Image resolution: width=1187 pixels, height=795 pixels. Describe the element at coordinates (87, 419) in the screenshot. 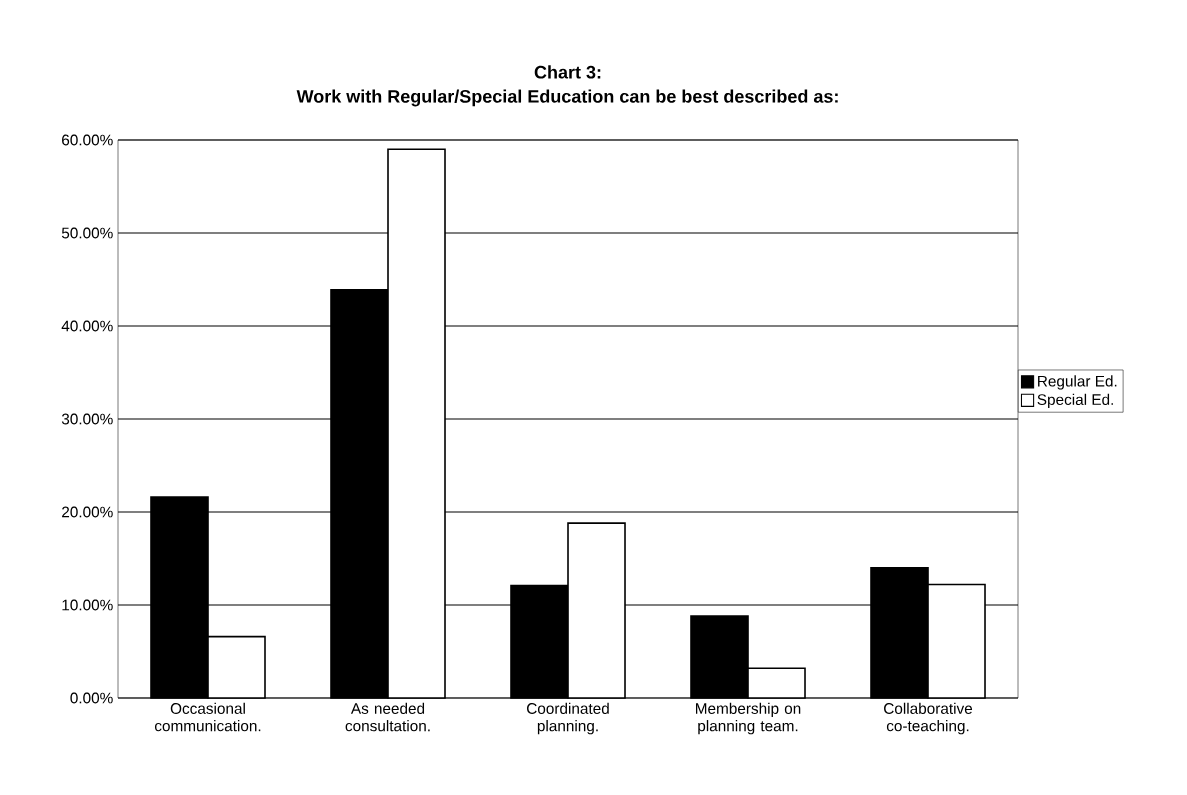

I see `y-tick-label: 30.00%` at that location.